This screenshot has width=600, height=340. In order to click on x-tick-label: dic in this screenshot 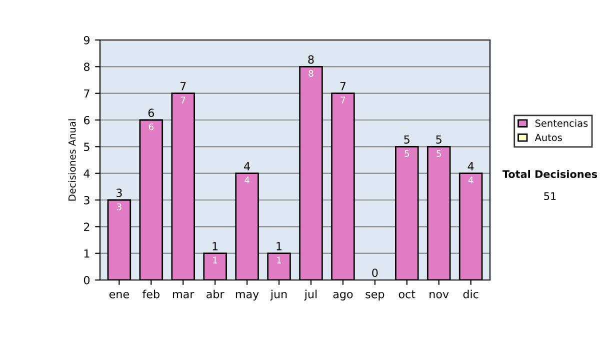, I will do `click(470, 294)`.